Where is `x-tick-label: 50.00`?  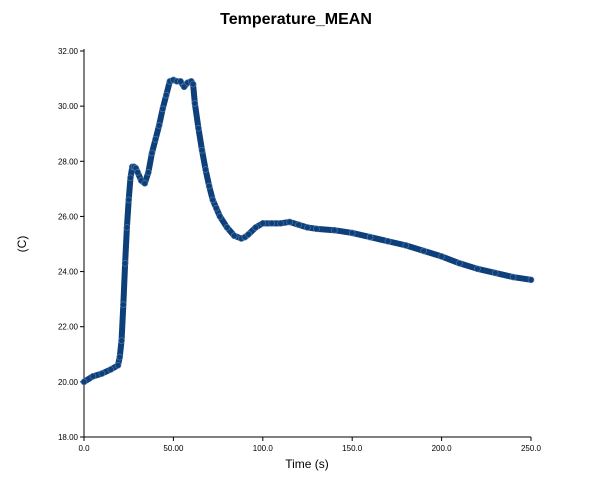
x-tick-label: 50.00 is located at coordinates (173, 448).